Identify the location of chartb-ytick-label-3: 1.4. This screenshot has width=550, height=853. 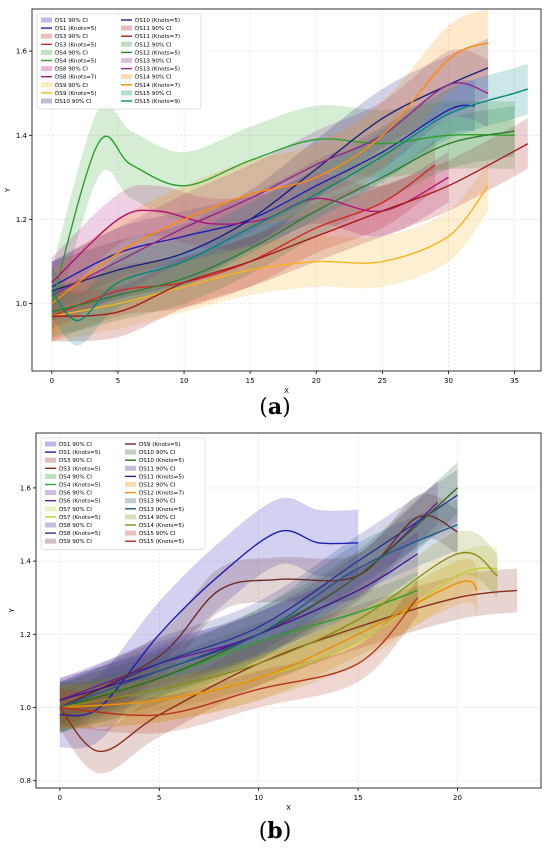
(26, 562).